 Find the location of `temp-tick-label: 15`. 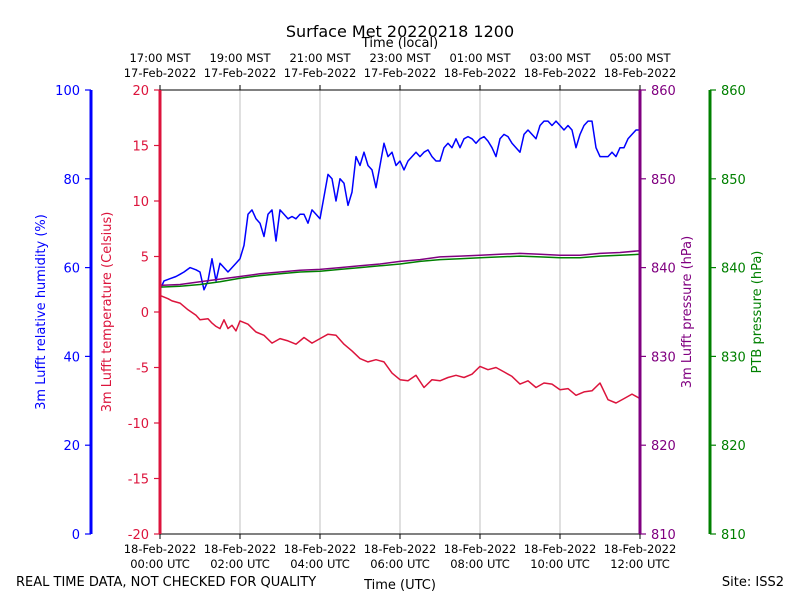

temp-tick-label: 15 is located at coordinates (140, 147).